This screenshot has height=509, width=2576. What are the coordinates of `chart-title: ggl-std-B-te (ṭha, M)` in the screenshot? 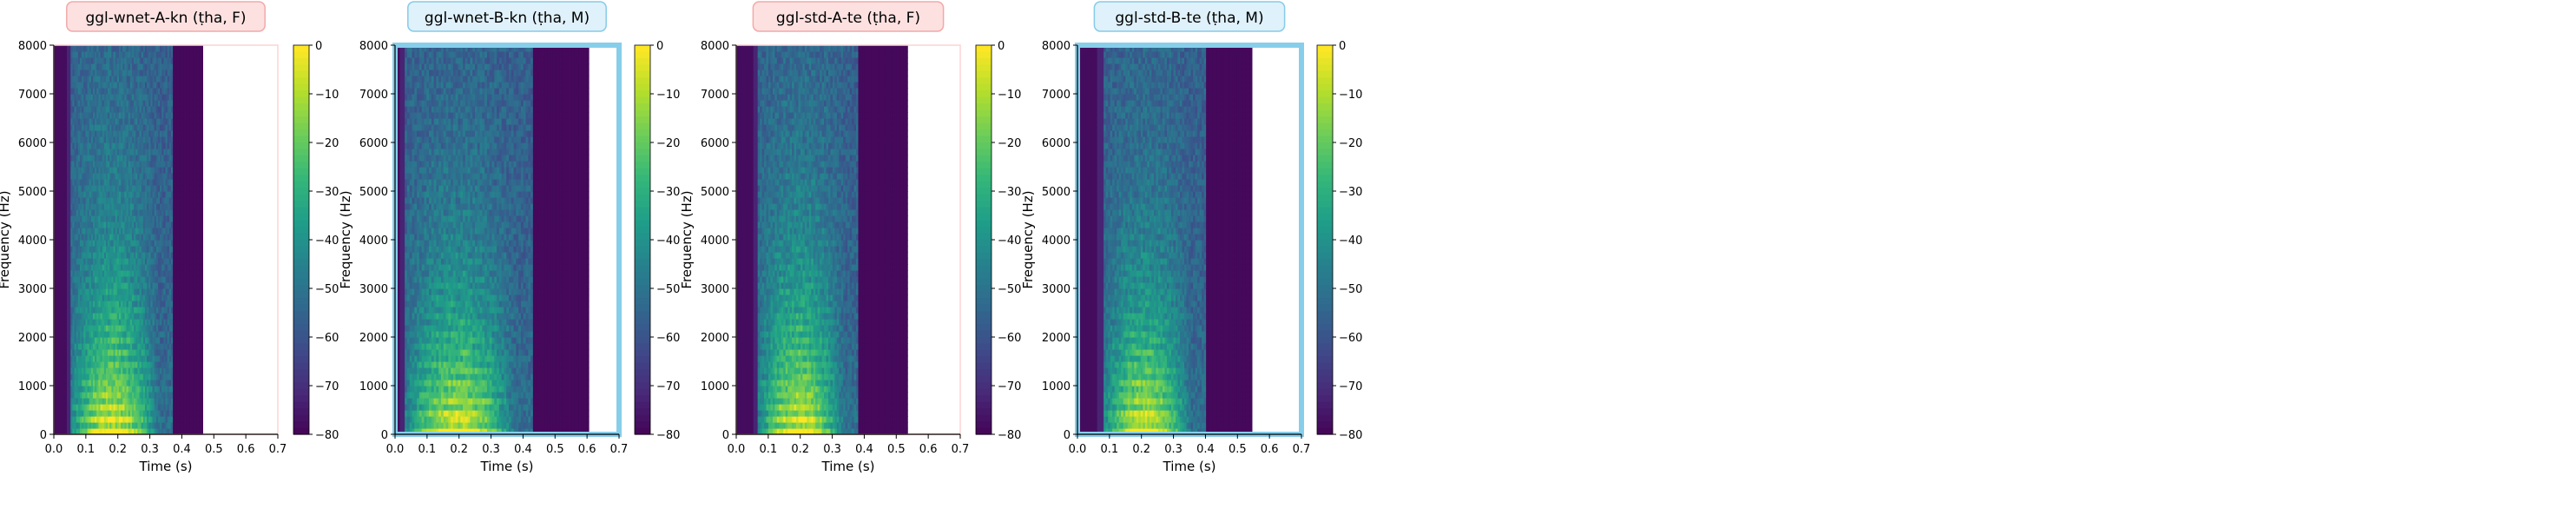 It's located at (1189, 18).